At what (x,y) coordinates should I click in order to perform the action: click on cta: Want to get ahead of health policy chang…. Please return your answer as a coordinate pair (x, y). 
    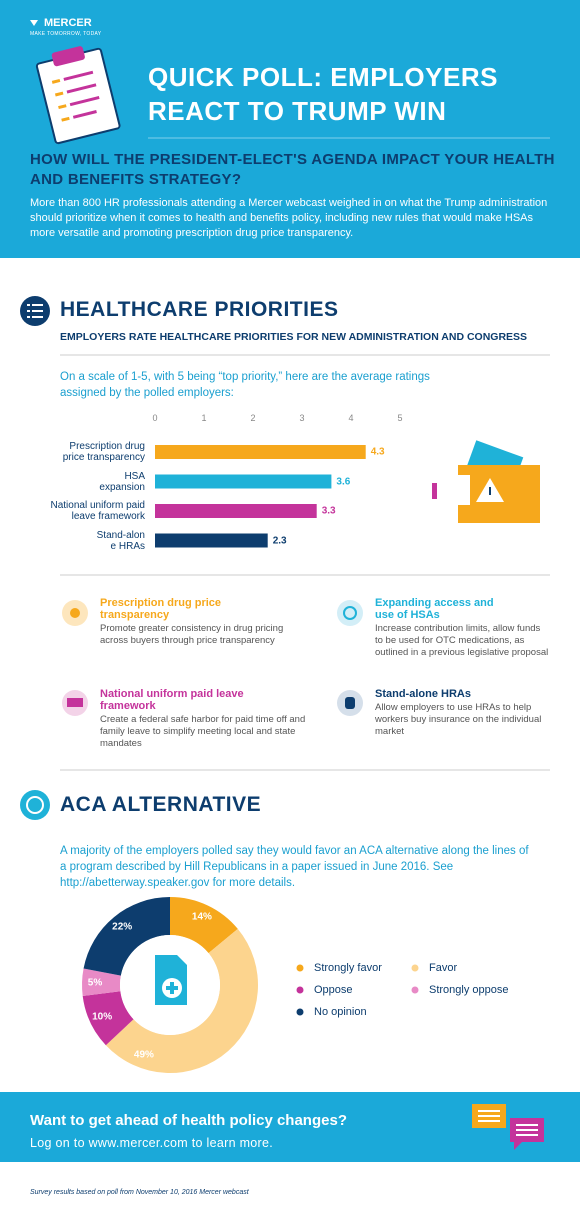
    Looking at the image, I should click on (188, 1120).